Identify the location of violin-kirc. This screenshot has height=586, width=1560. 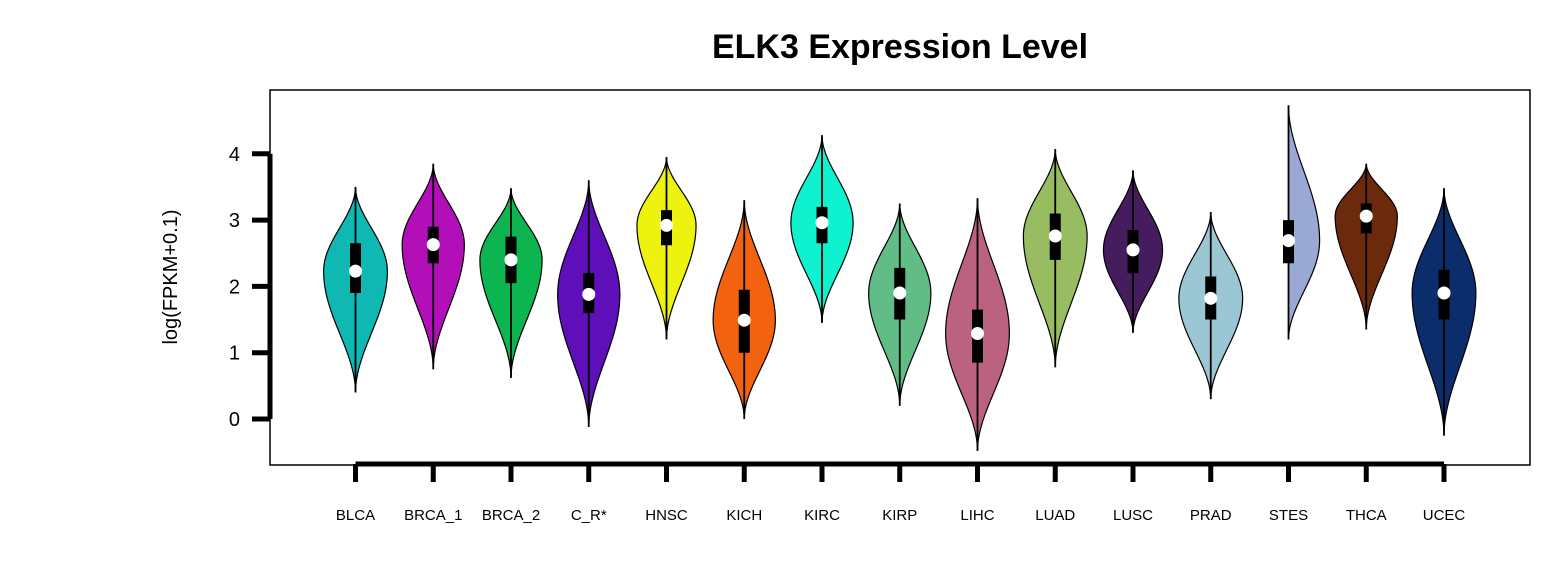
(822, 229).